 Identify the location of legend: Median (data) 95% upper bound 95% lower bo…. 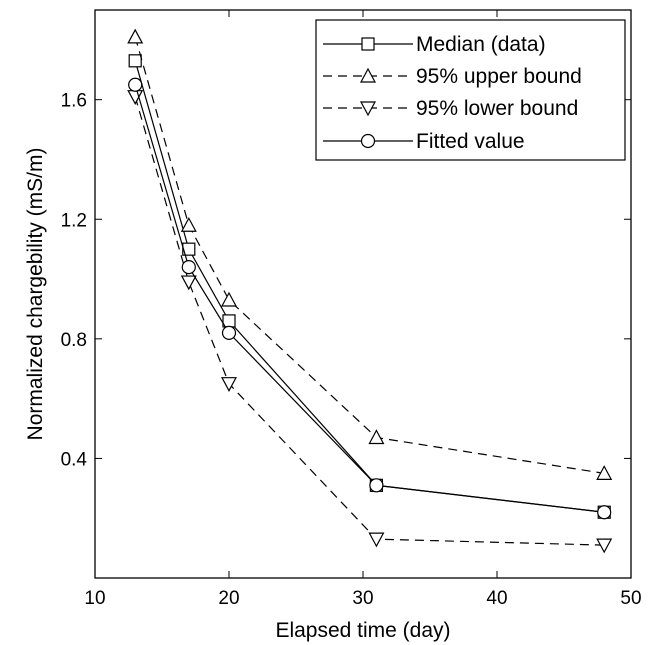
(470, 90).